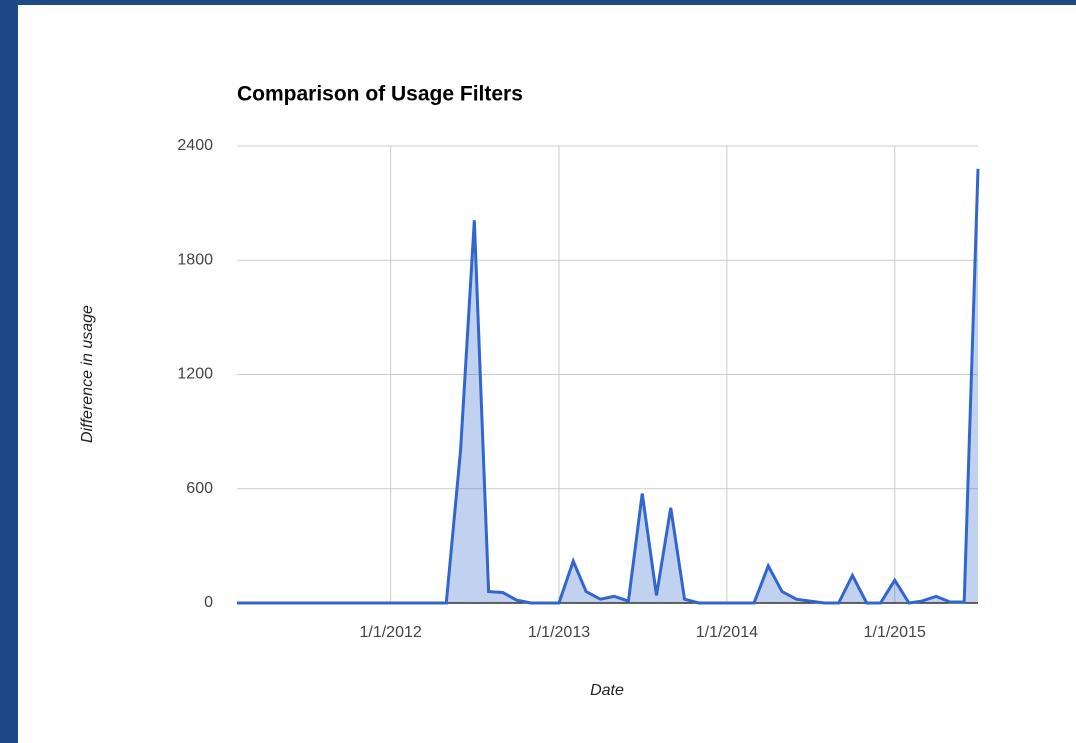  What do you see at coordinates (87, 374) in the screenshot?
I see `y-axis-label: Difference in usage` at bounding box center [87, 374].